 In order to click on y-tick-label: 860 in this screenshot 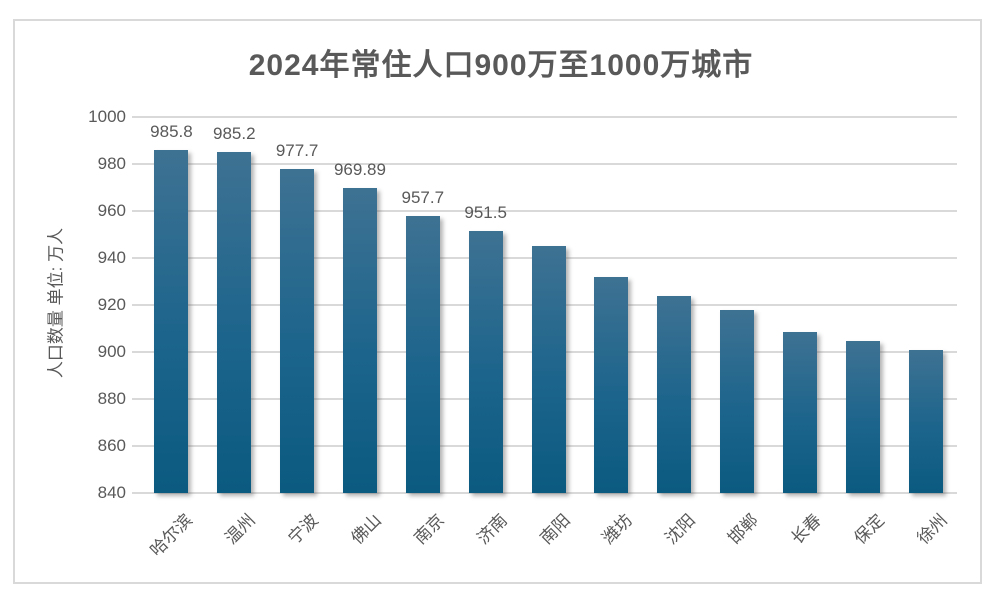, I will do `click(111, 445)`.